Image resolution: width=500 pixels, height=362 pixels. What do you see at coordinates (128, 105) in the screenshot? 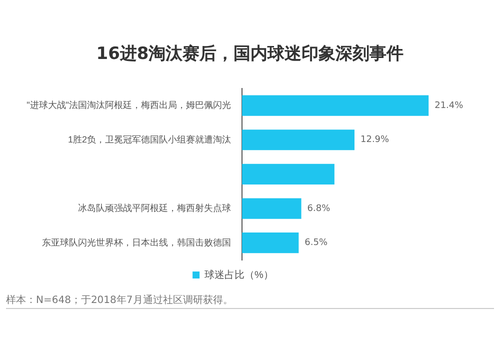
I see `y-tick-label: "进球大战"法国淘汰阿根廷，梅西出局，姆巴佩闪光` at bounding box center [128, 105].